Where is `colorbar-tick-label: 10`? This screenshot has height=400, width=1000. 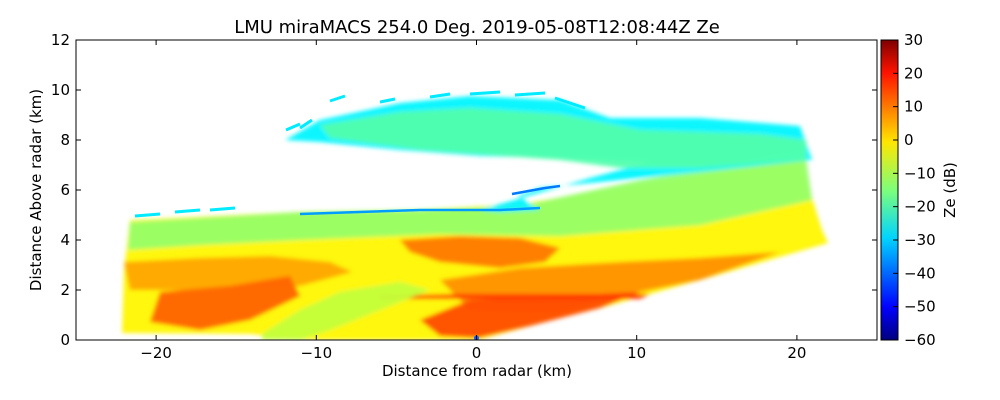
colorbar-tick-label: 10 is located at coordinates (913, 107).